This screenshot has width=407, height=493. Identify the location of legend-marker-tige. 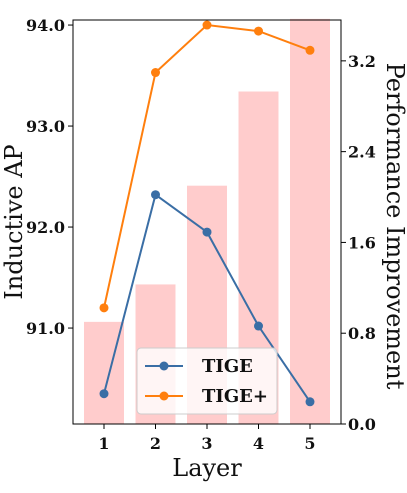
(164, 366).